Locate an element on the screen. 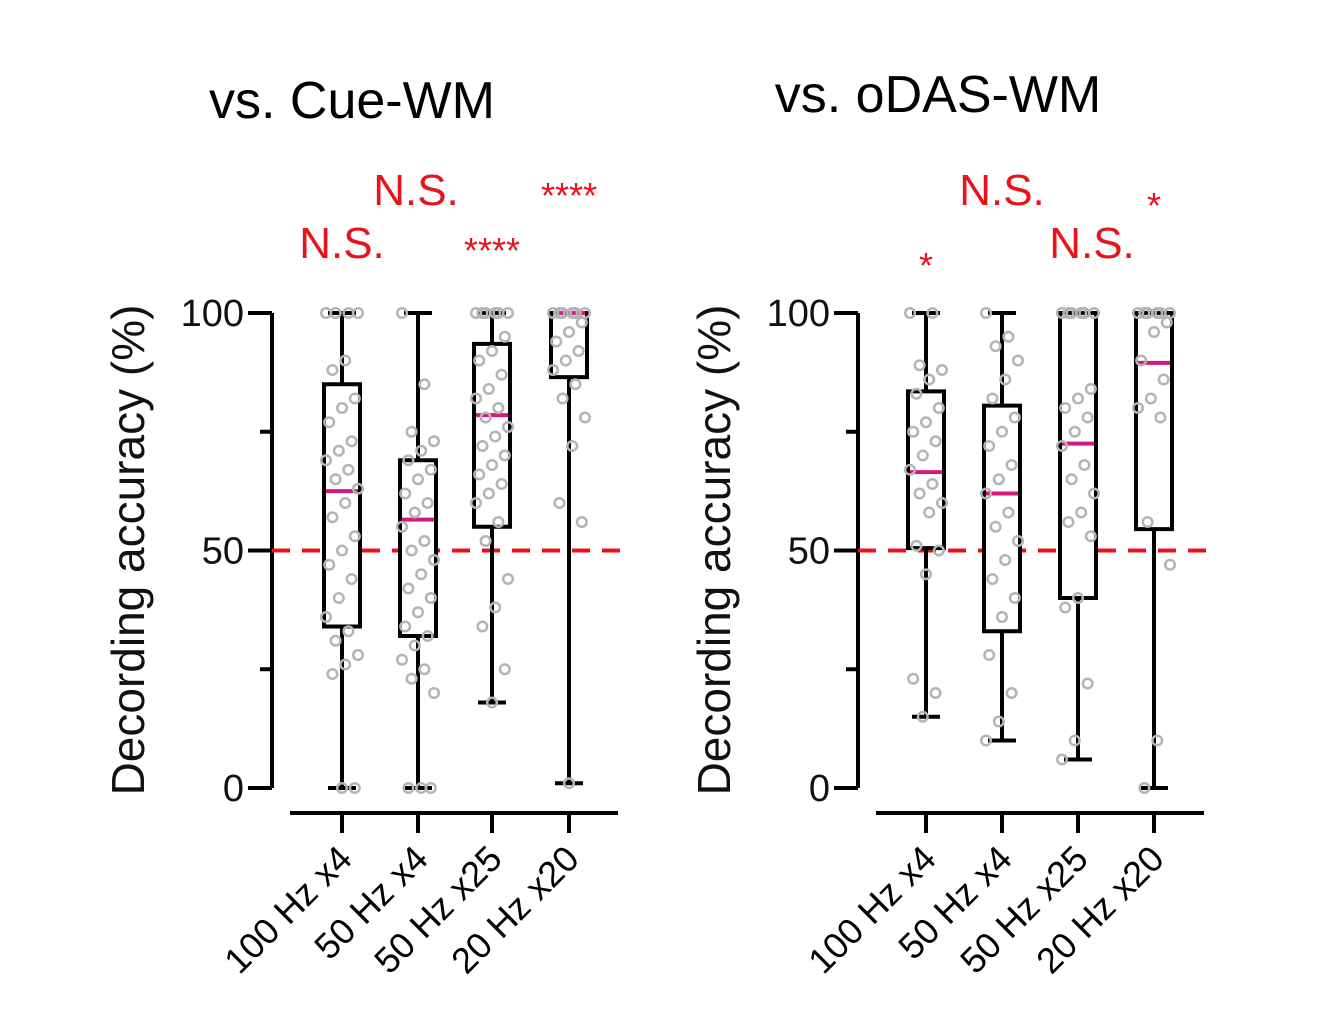 Image resolution: width=1320 pixels, height=1024 pixels. box-group is located at coordinates (492, 507).